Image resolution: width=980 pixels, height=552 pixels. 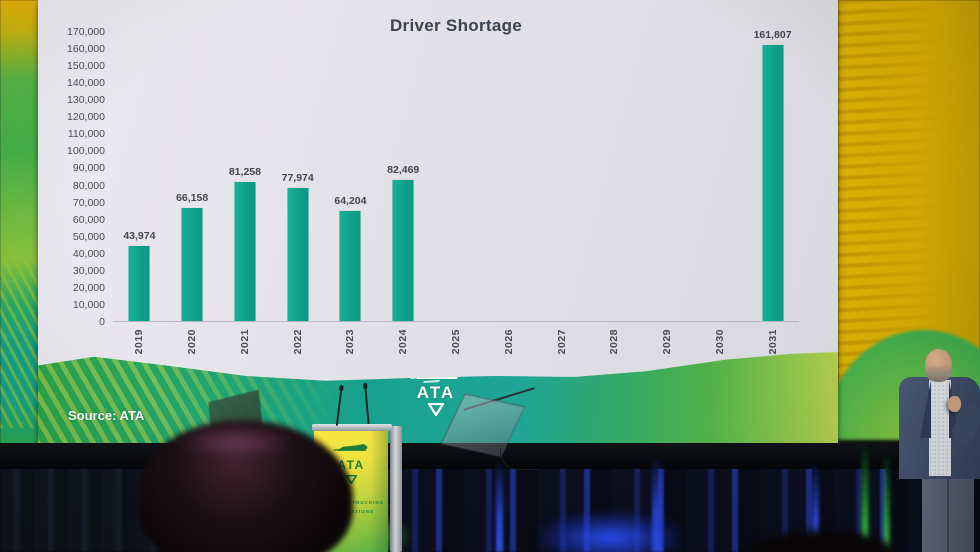 I want to click on y-axis-tick-label: 140,000, so click(x=86, y=83).